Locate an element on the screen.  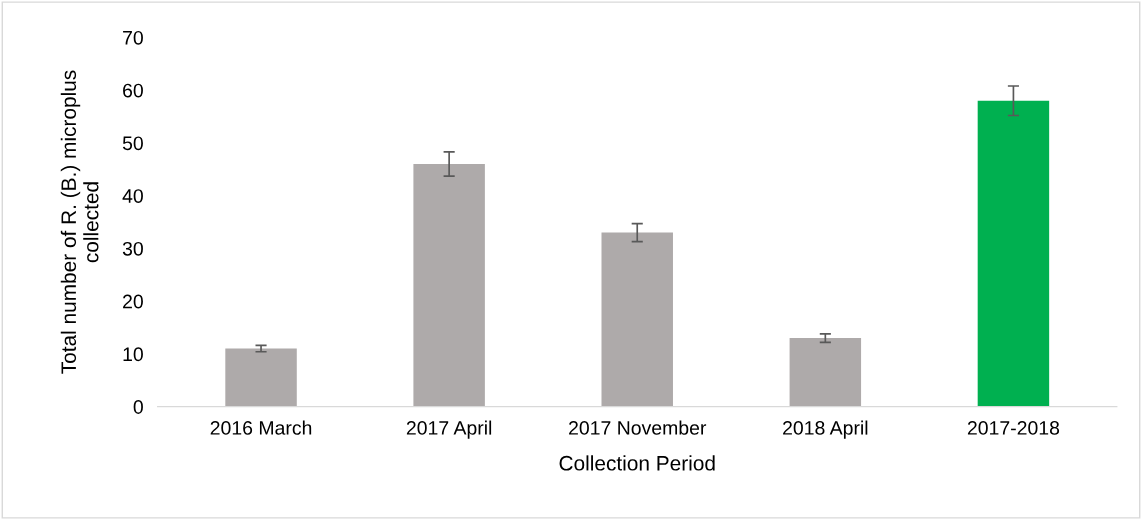
x-tick-label: 2016 March is located at coordinates (261, 427).